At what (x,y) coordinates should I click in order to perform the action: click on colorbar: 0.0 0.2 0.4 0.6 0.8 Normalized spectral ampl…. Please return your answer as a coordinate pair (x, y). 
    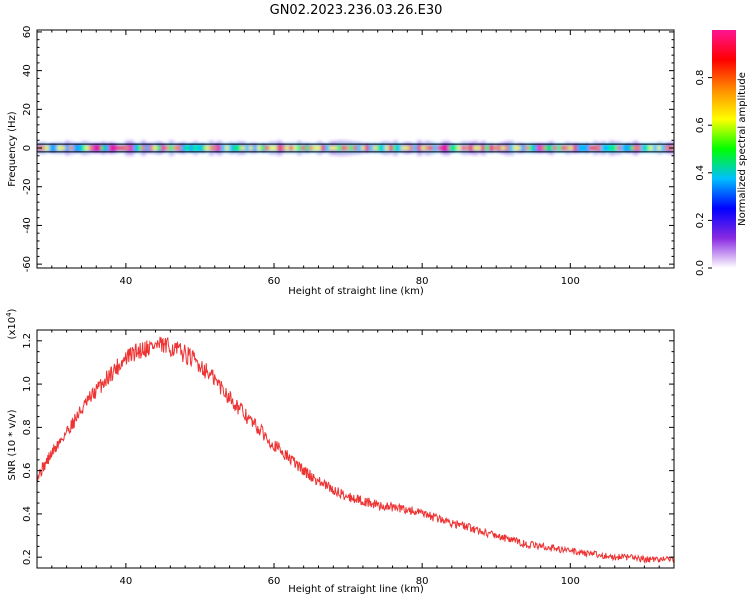
    Looking at the image, I should click on (721, 153).